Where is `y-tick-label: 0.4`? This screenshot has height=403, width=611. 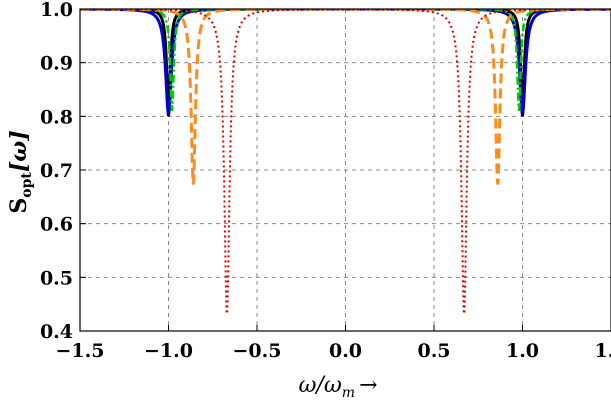 y-tick-label: 0.4 is located at coordinates (56, 332).